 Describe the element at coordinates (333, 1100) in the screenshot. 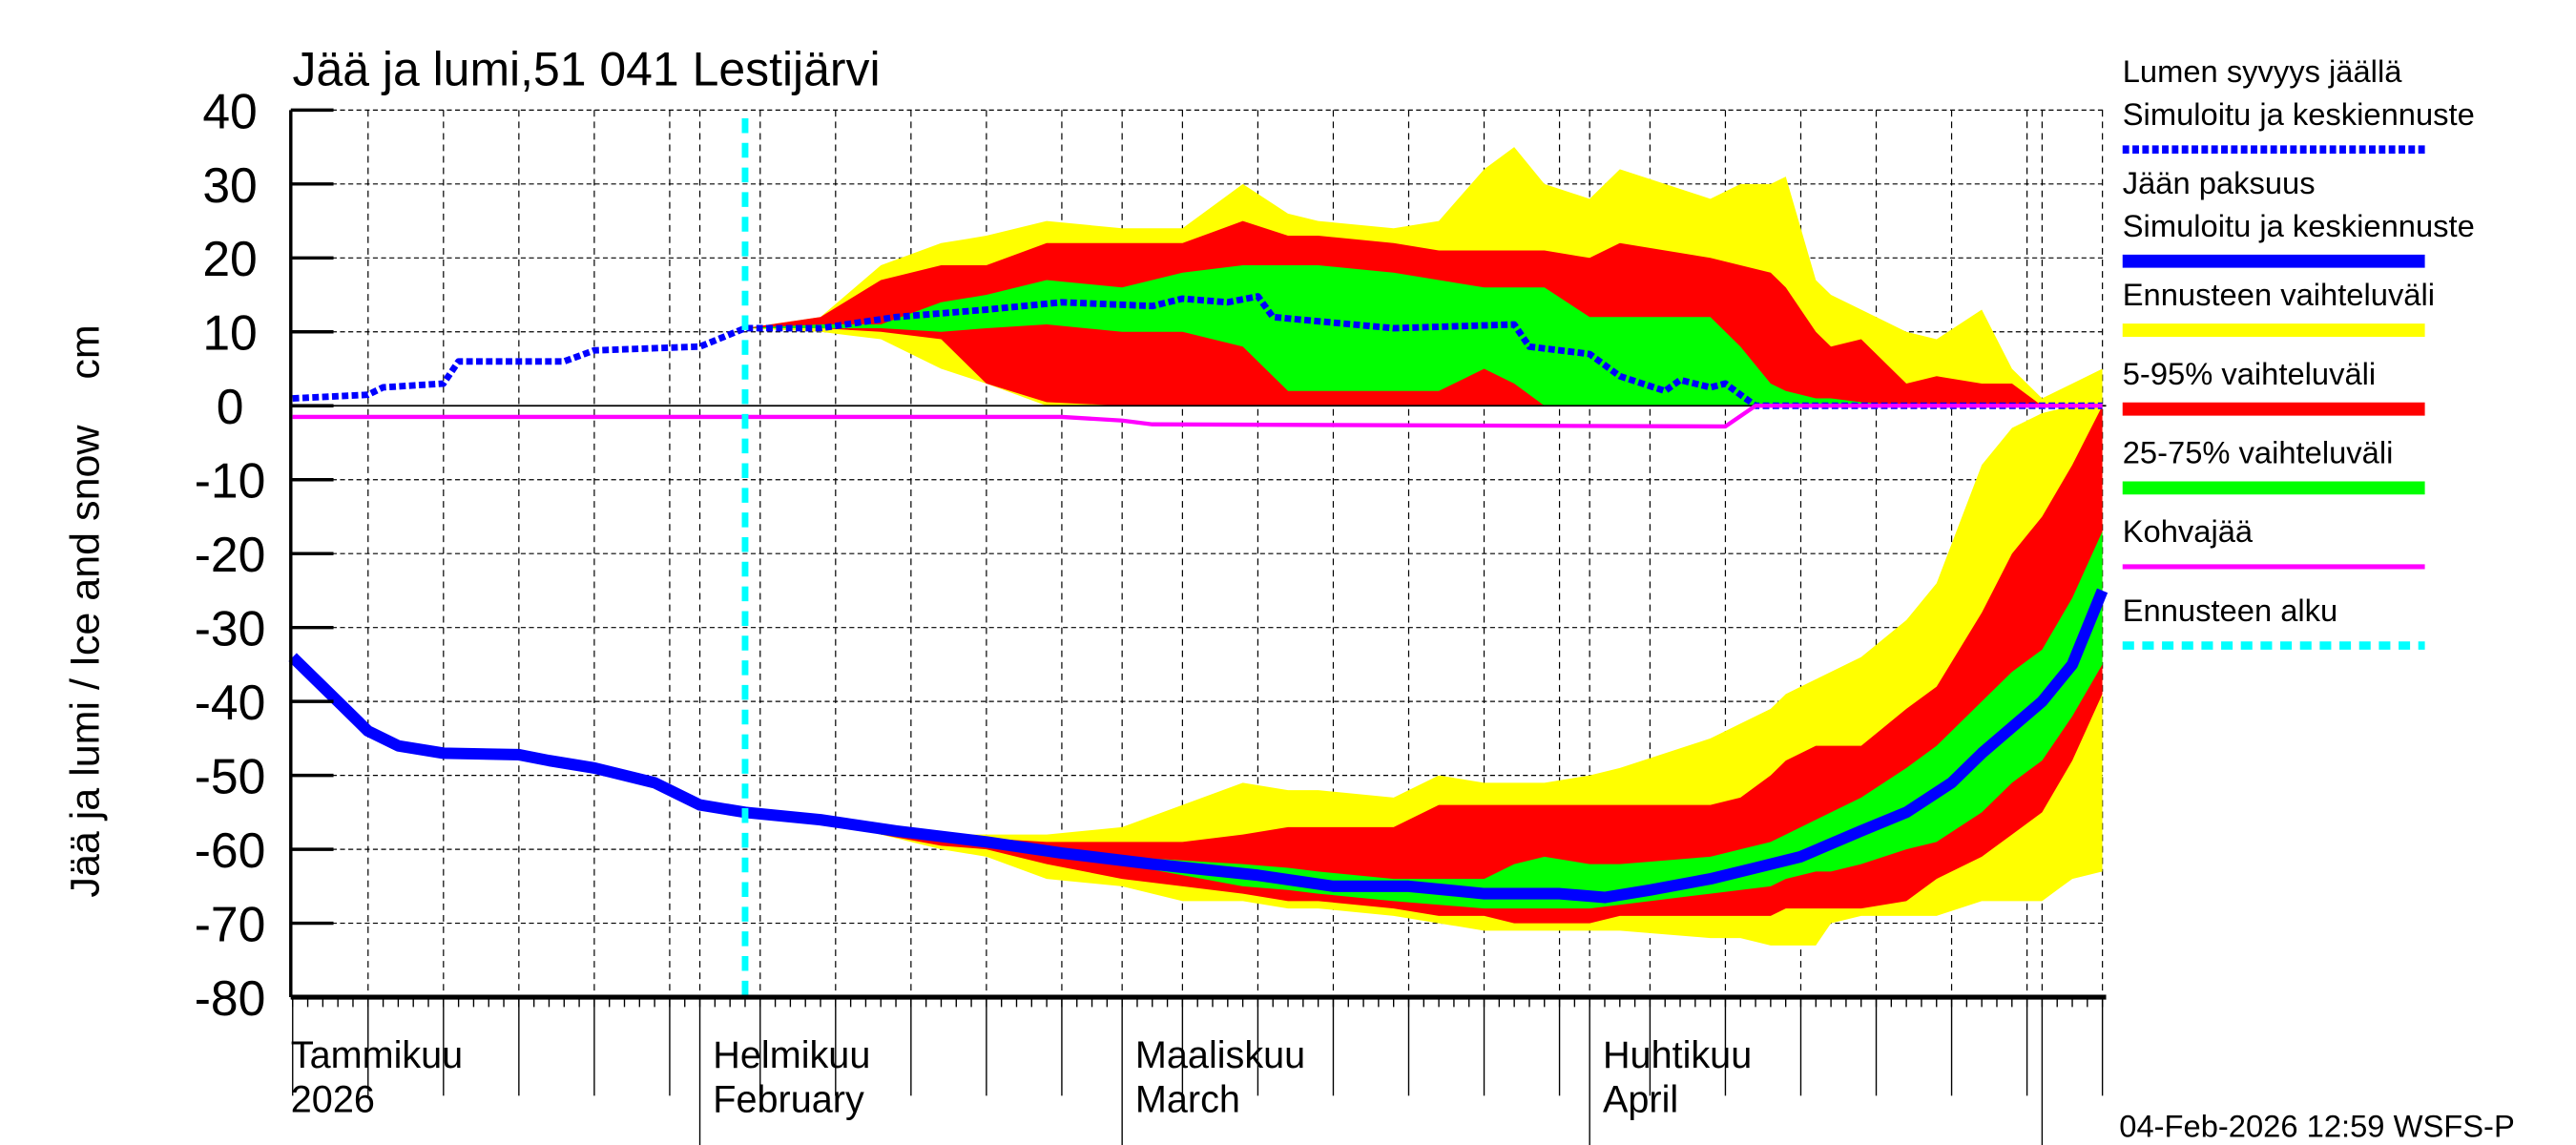

I see `month-label-en: 2026` at that location.